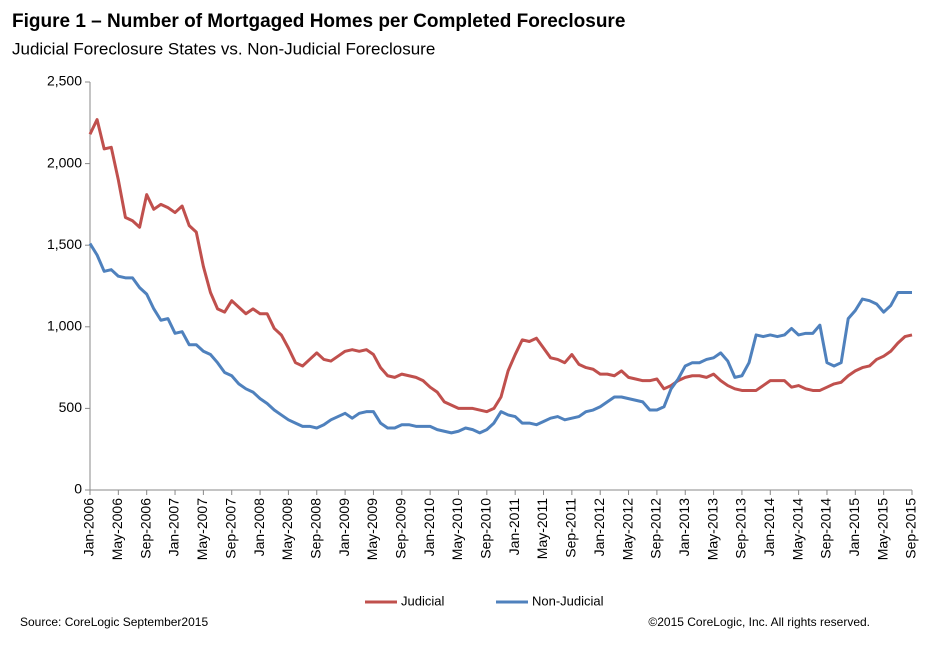 The height and width of the screenshot is (652, 942). What do you see at coordinates (174, 527) in the screenshot?
I see `x-tick-label: Jan-2007` at bounding box center [174, 527].